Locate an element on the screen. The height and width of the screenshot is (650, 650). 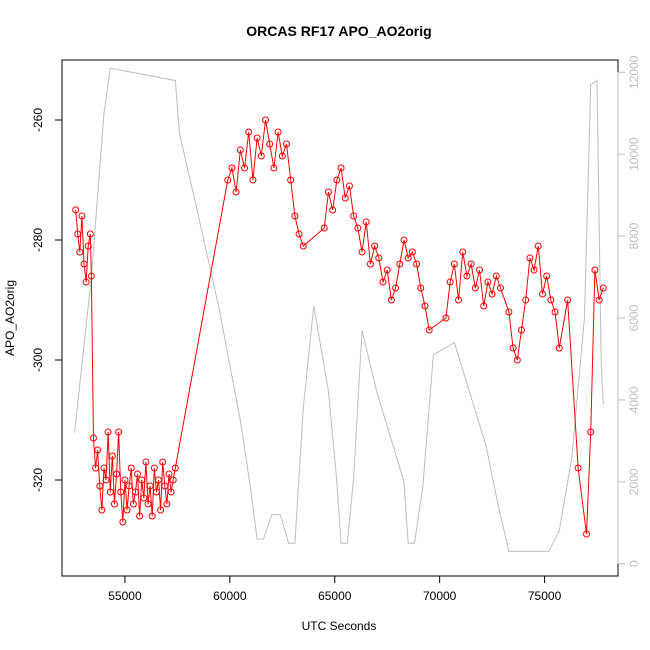
y2-tick-label: 10000 is located at coordinates (634, 154).